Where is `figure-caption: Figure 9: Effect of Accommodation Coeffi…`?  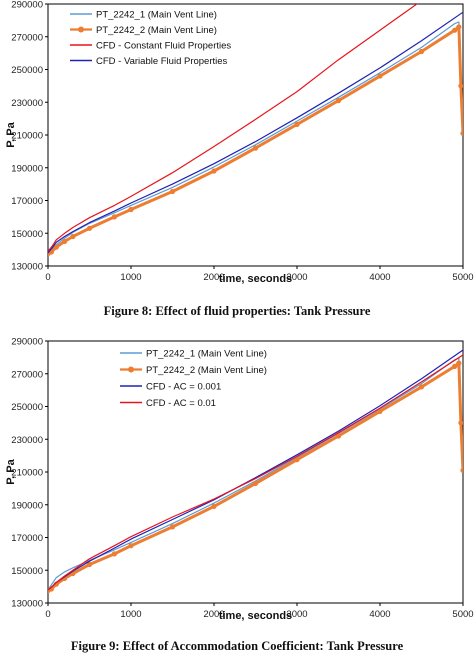
figure-caption: Figure 9: Effect of Accommodation Coeffi… is located at coordinates (237, 646).